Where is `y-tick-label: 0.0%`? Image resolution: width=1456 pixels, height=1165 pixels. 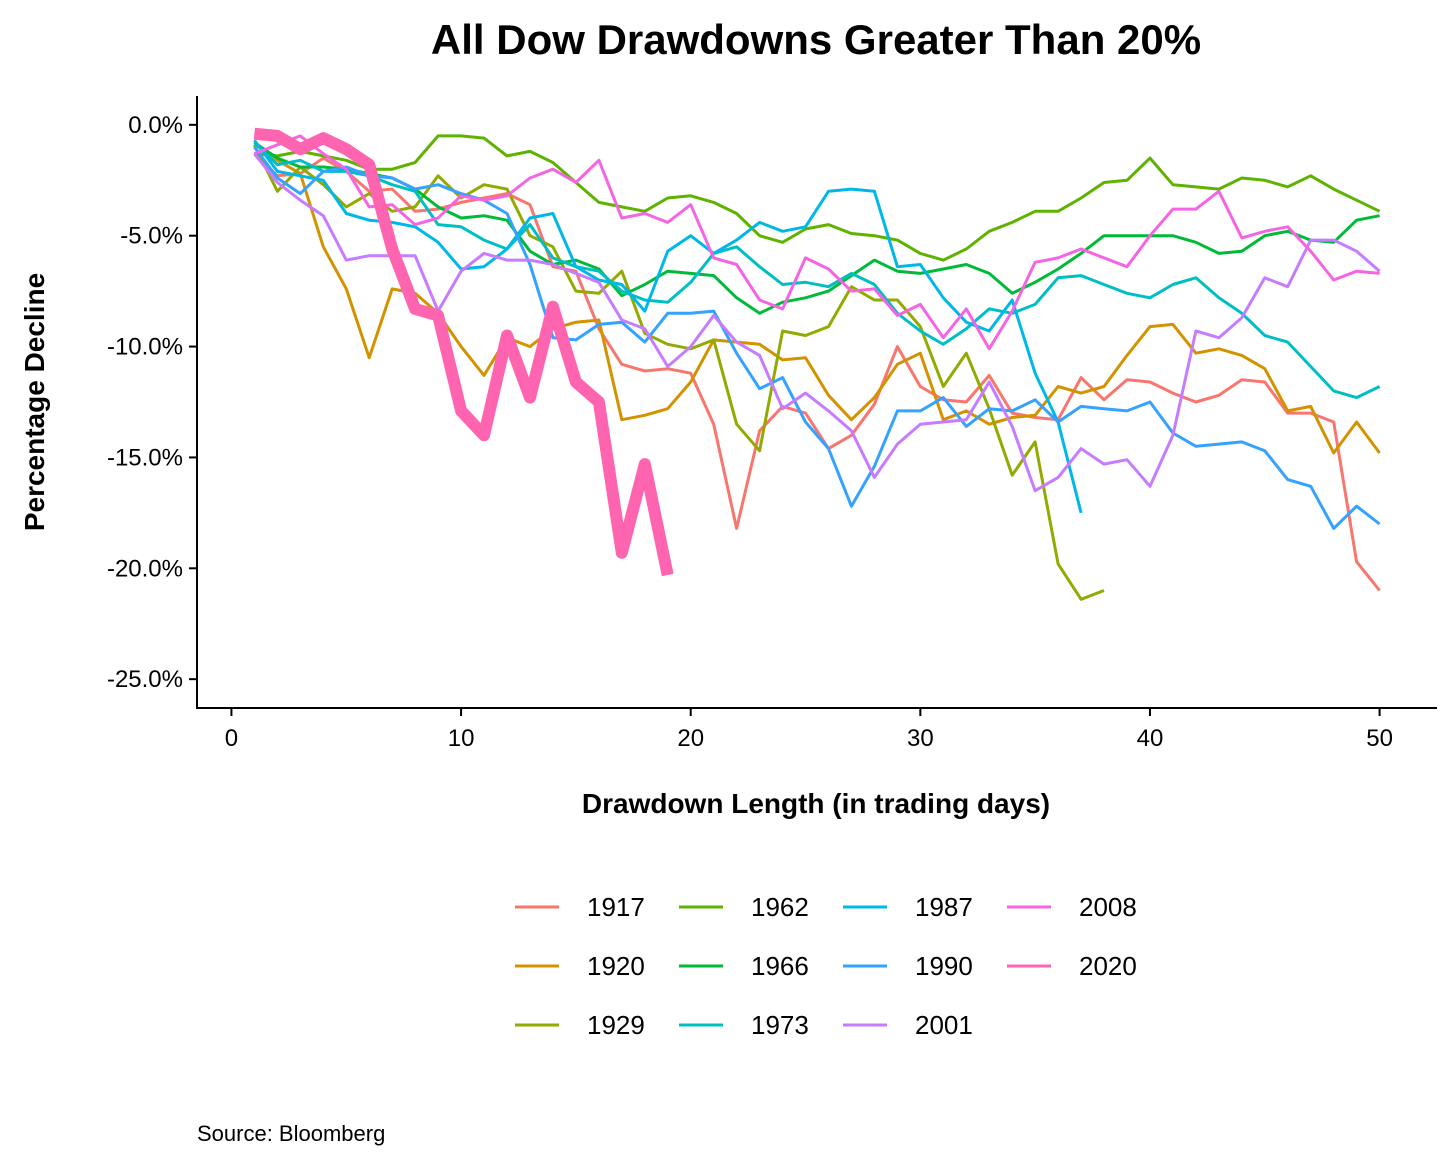 y-tick-label: 0.0% is located at coordinates (155, 125).